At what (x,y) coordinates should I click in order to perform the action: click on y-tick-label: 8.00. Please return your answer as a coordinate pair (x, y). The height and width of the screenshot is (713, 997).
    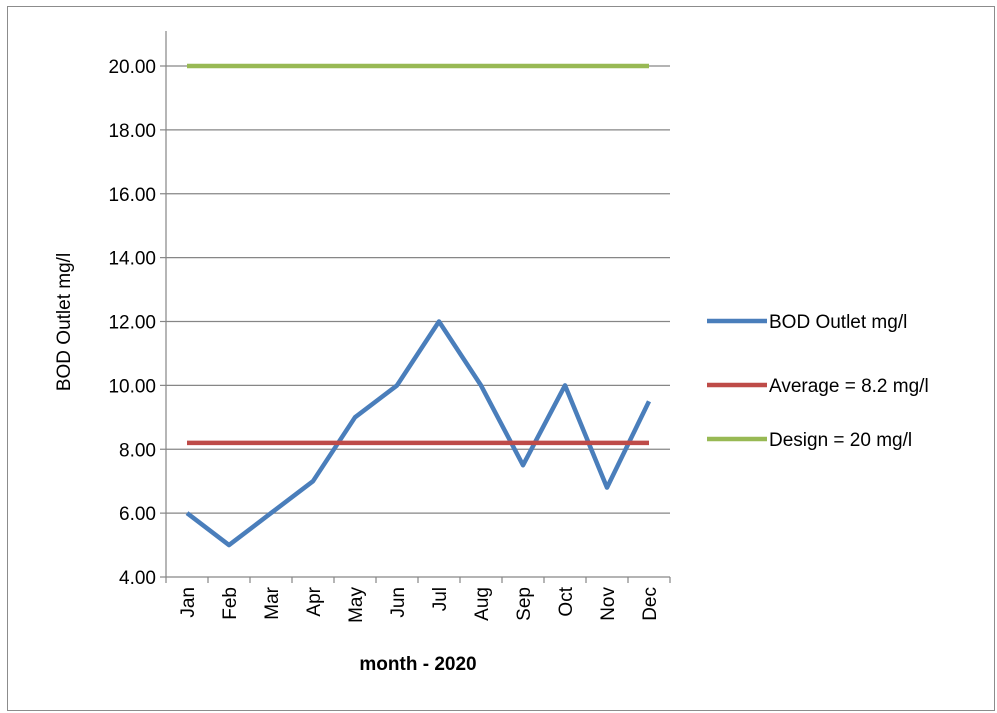
    Looking at the image, I should click on (137, 450).